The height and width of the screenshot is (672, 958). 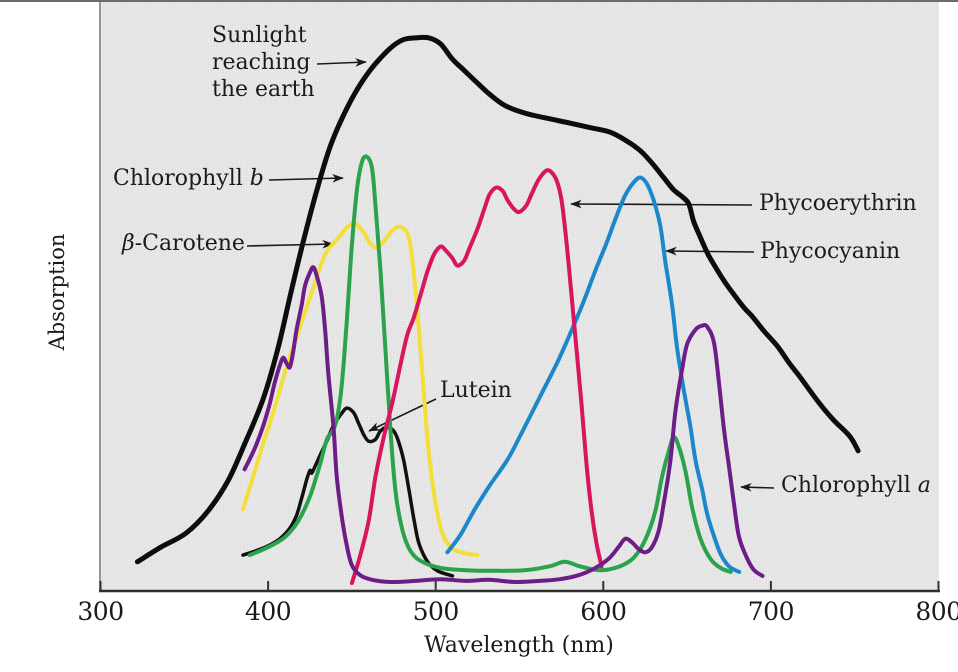 I want to click on annotation-label-beta-carotene: β-Carotene, so click(x=183, y=243).